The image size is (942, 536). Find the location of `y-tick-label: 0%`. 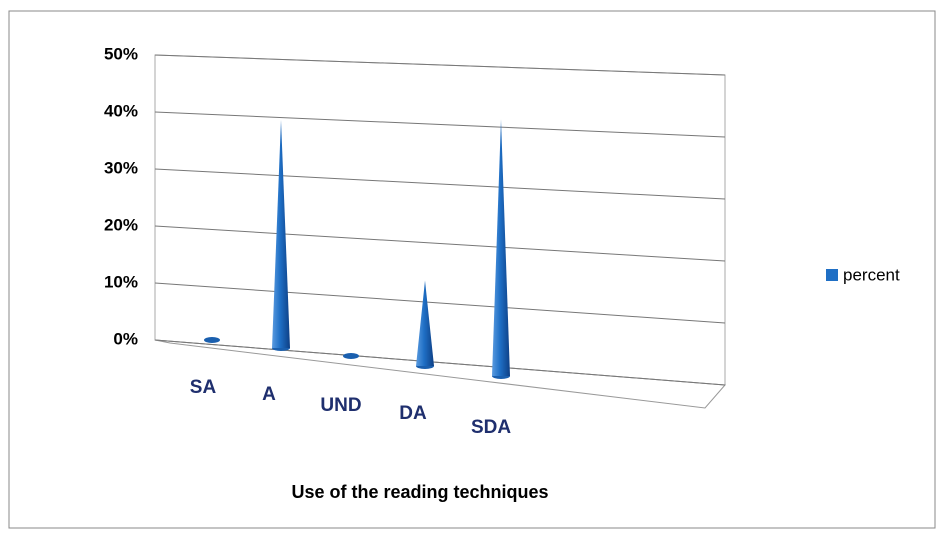

y-tick-label: 0% is located at coordinates (125, 338).